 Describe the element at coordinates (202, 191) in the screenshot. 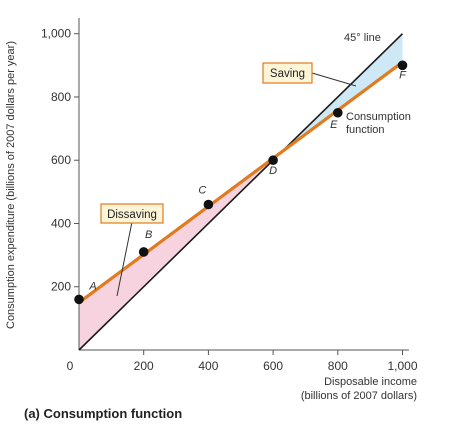

I see `point-label-c: C` at that location.